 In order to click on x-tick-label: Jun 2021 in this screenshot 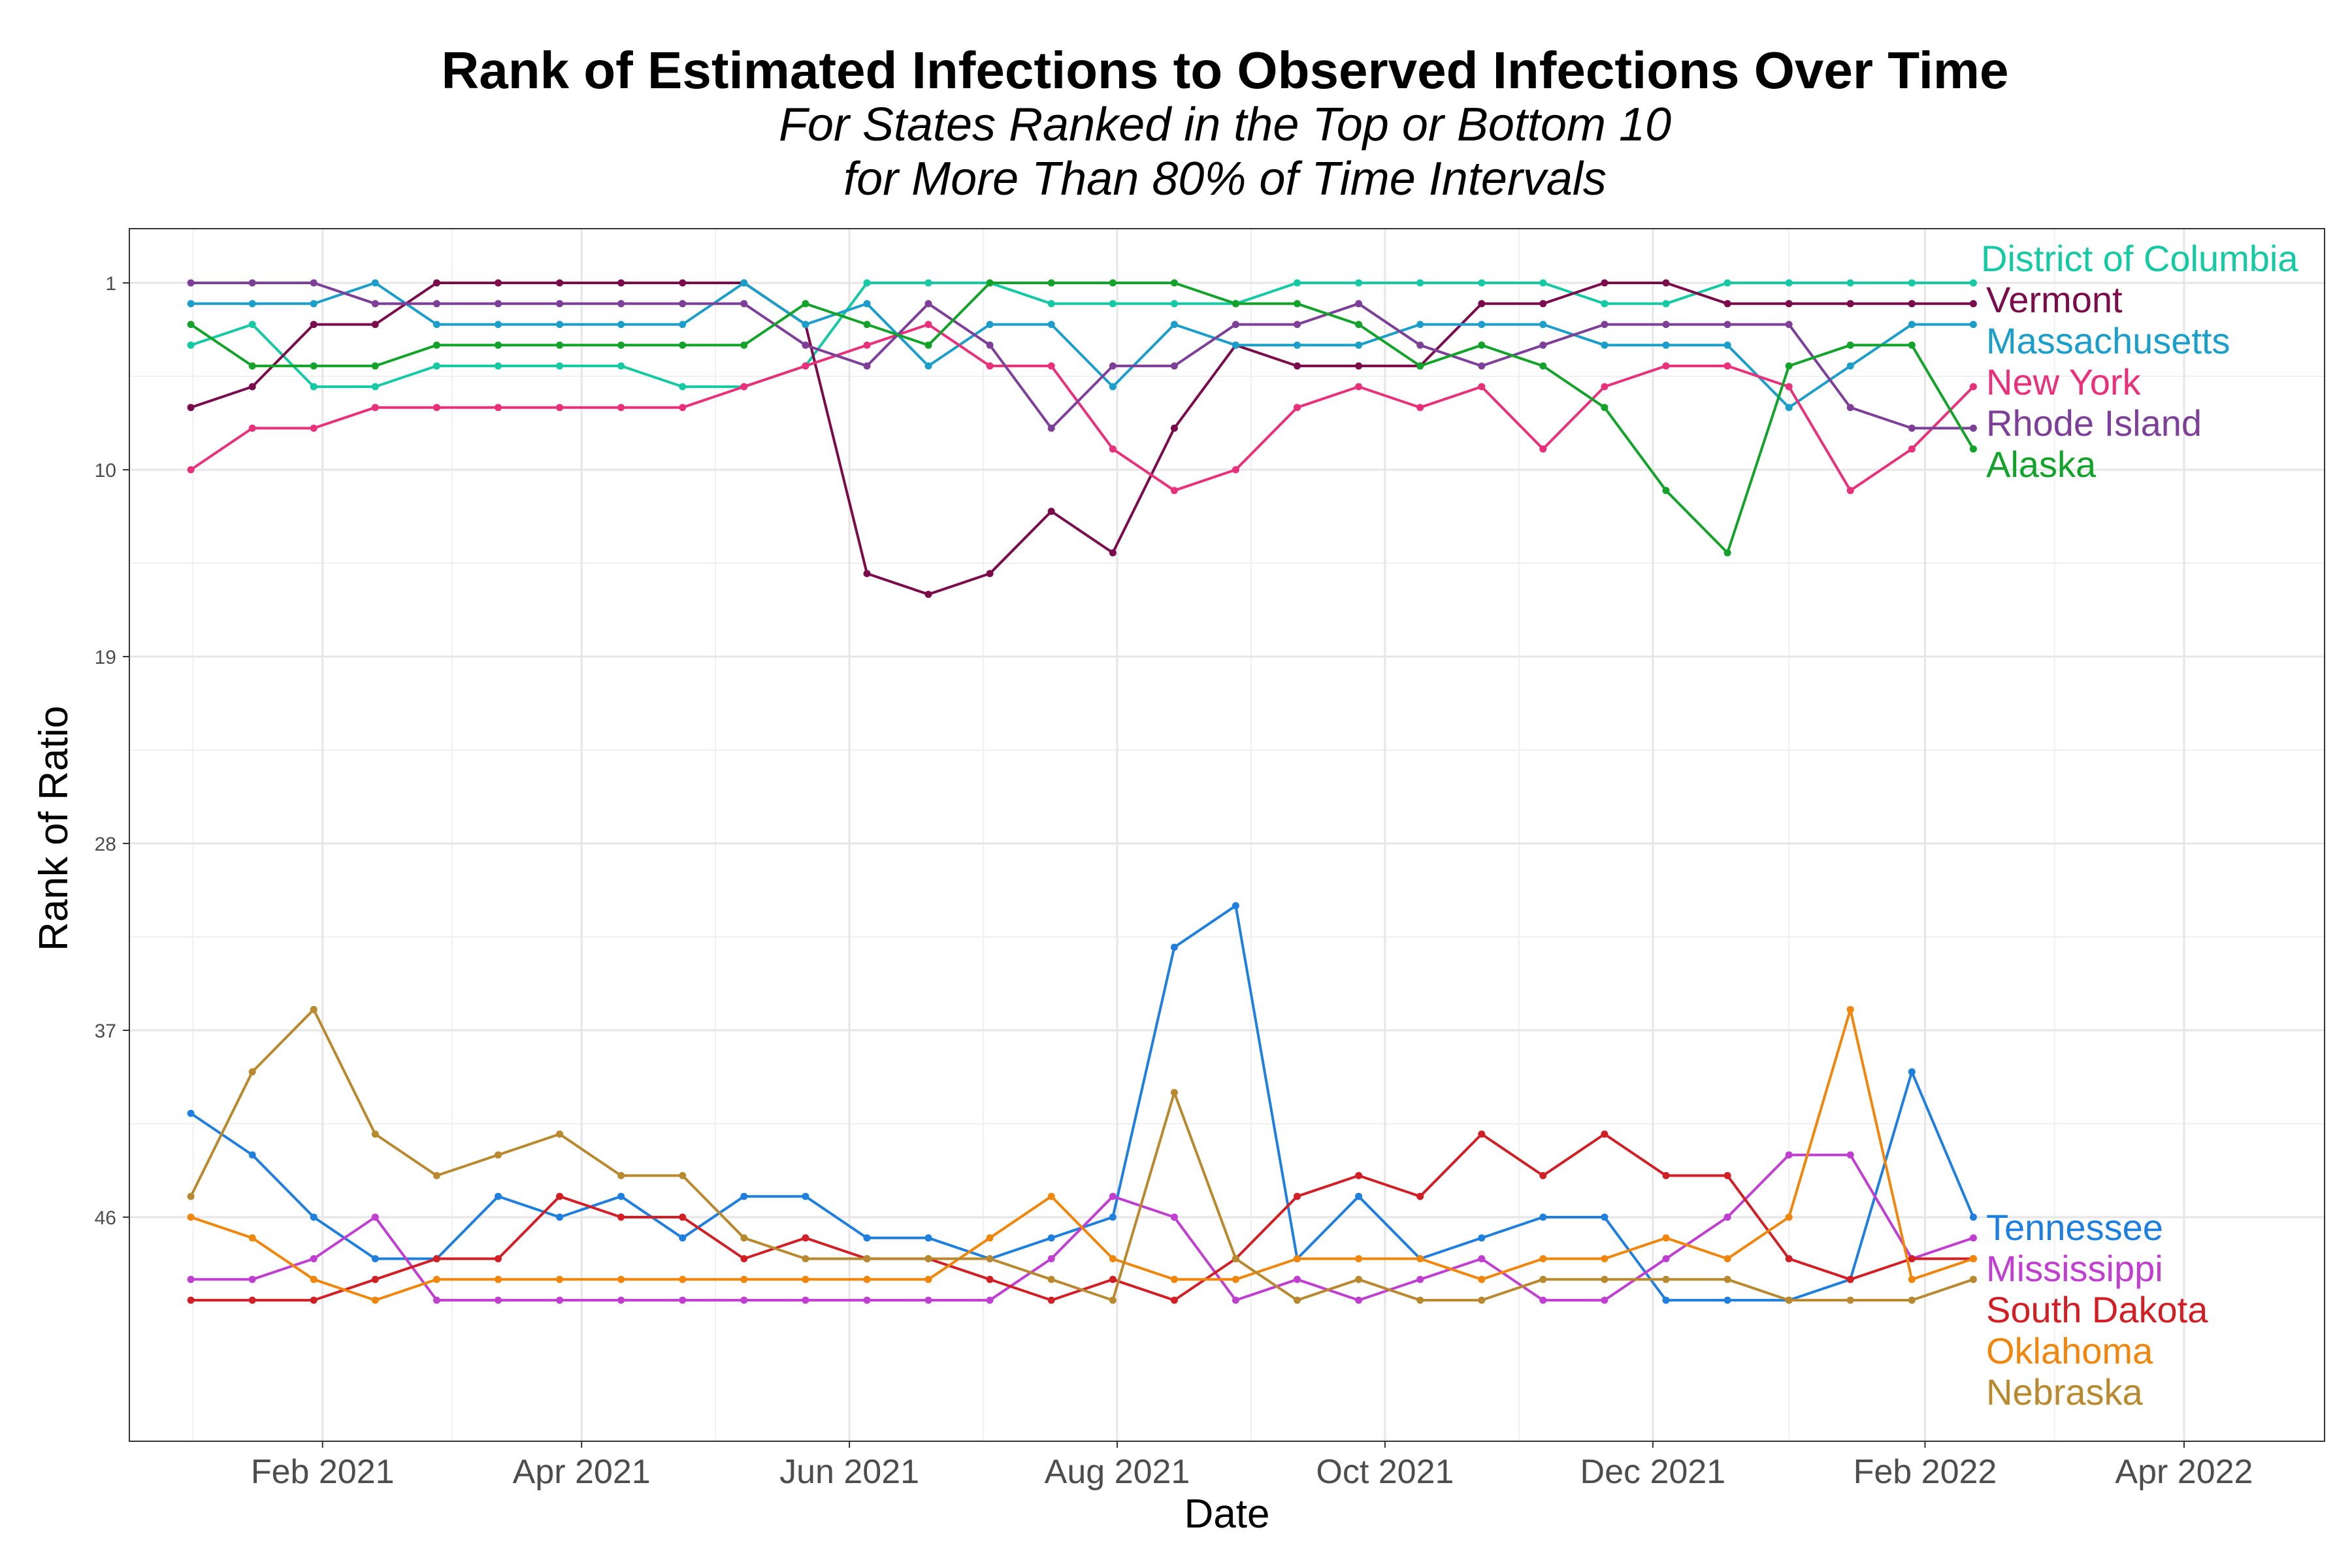, I will do `click(849, 1472)`.